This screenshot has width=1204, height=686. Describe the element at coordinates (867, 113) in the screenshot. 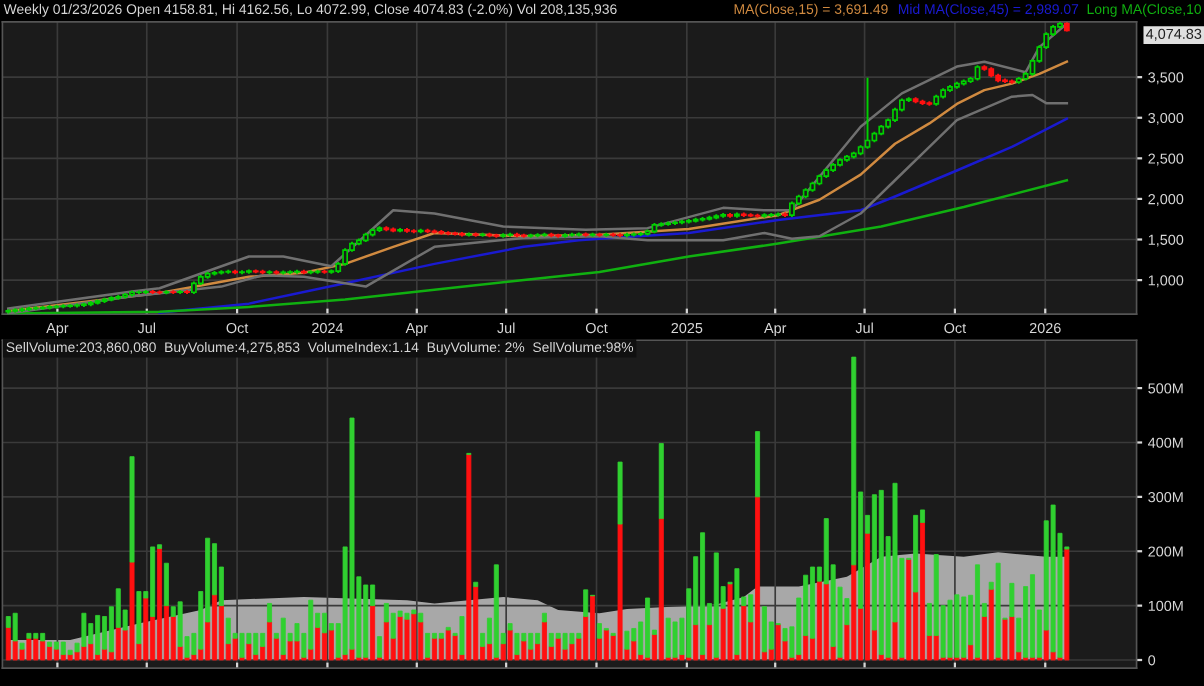

I see `candlestick` at that location.